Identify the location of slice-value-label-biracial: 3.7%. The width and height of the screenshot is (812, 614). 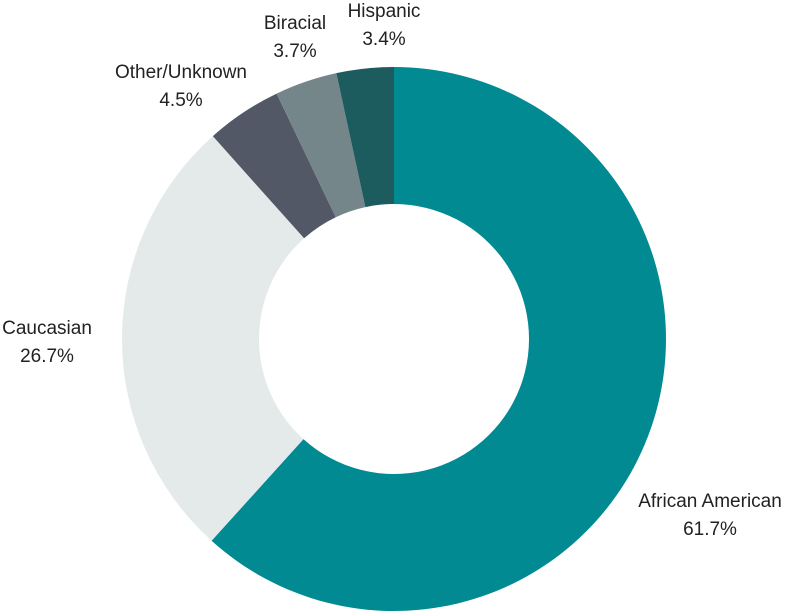
(294, 51).